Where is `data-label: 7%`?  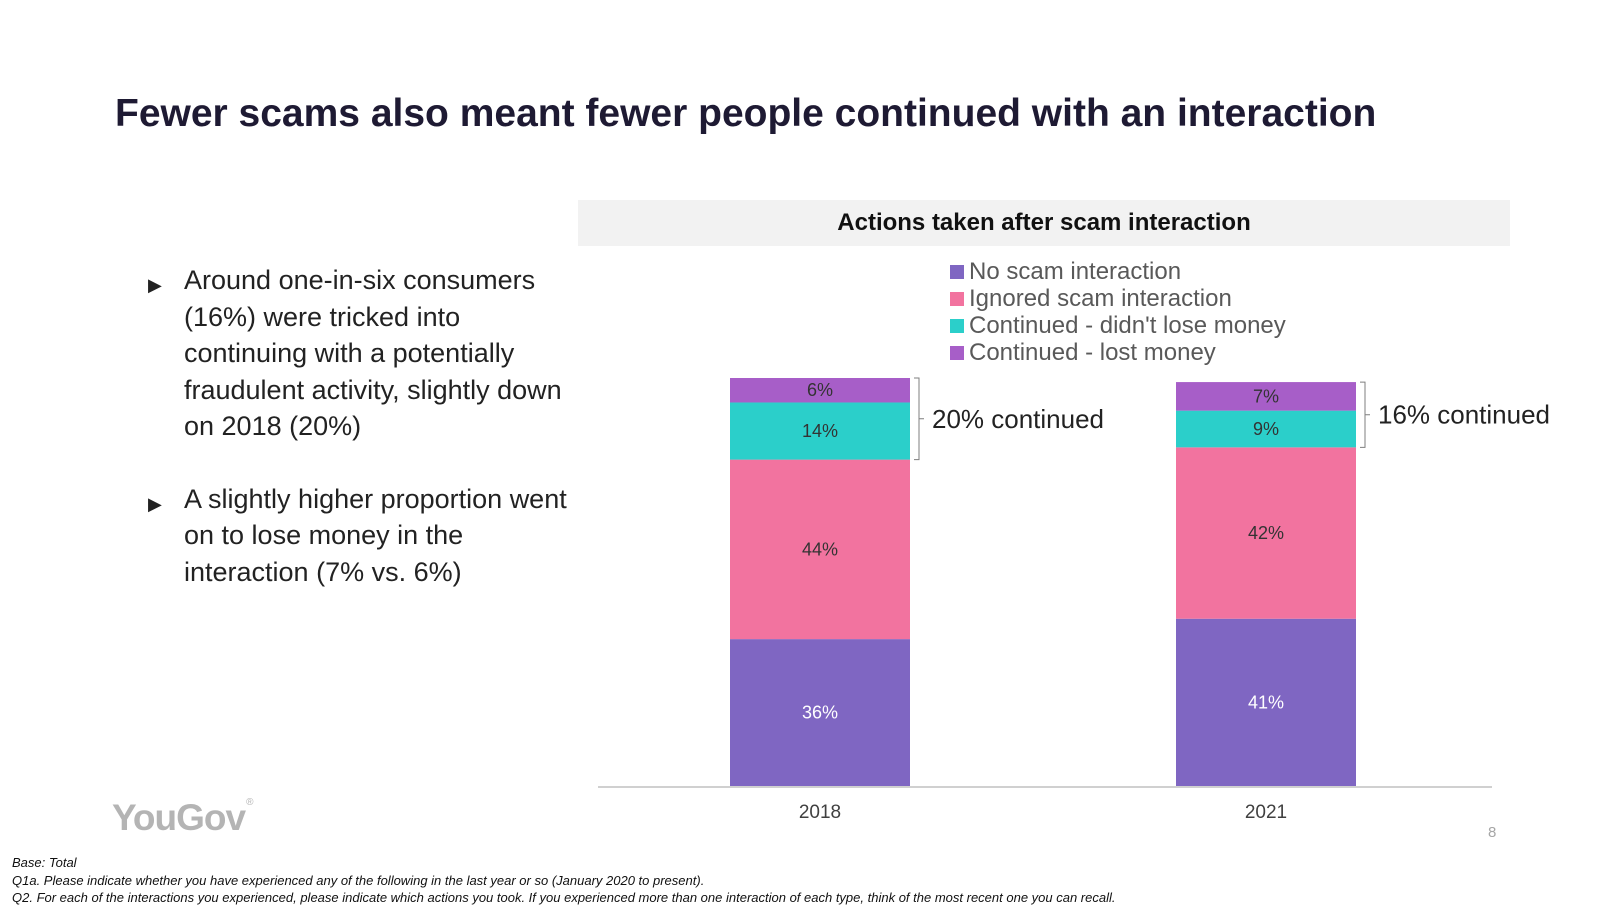
data-label: 7% is located at coordinates (1266, 396).